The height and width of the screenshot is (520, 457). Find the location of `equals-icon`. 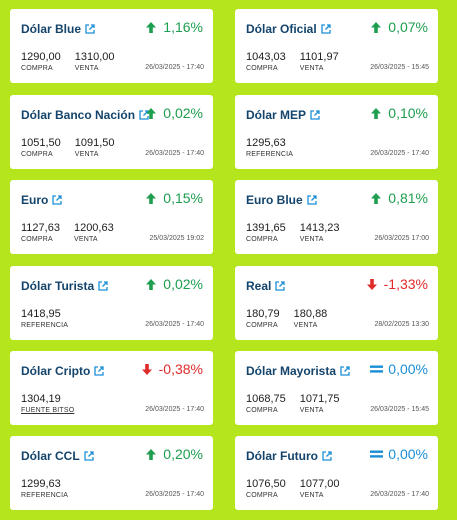

equals-icon is located at coordinates (377, 454).